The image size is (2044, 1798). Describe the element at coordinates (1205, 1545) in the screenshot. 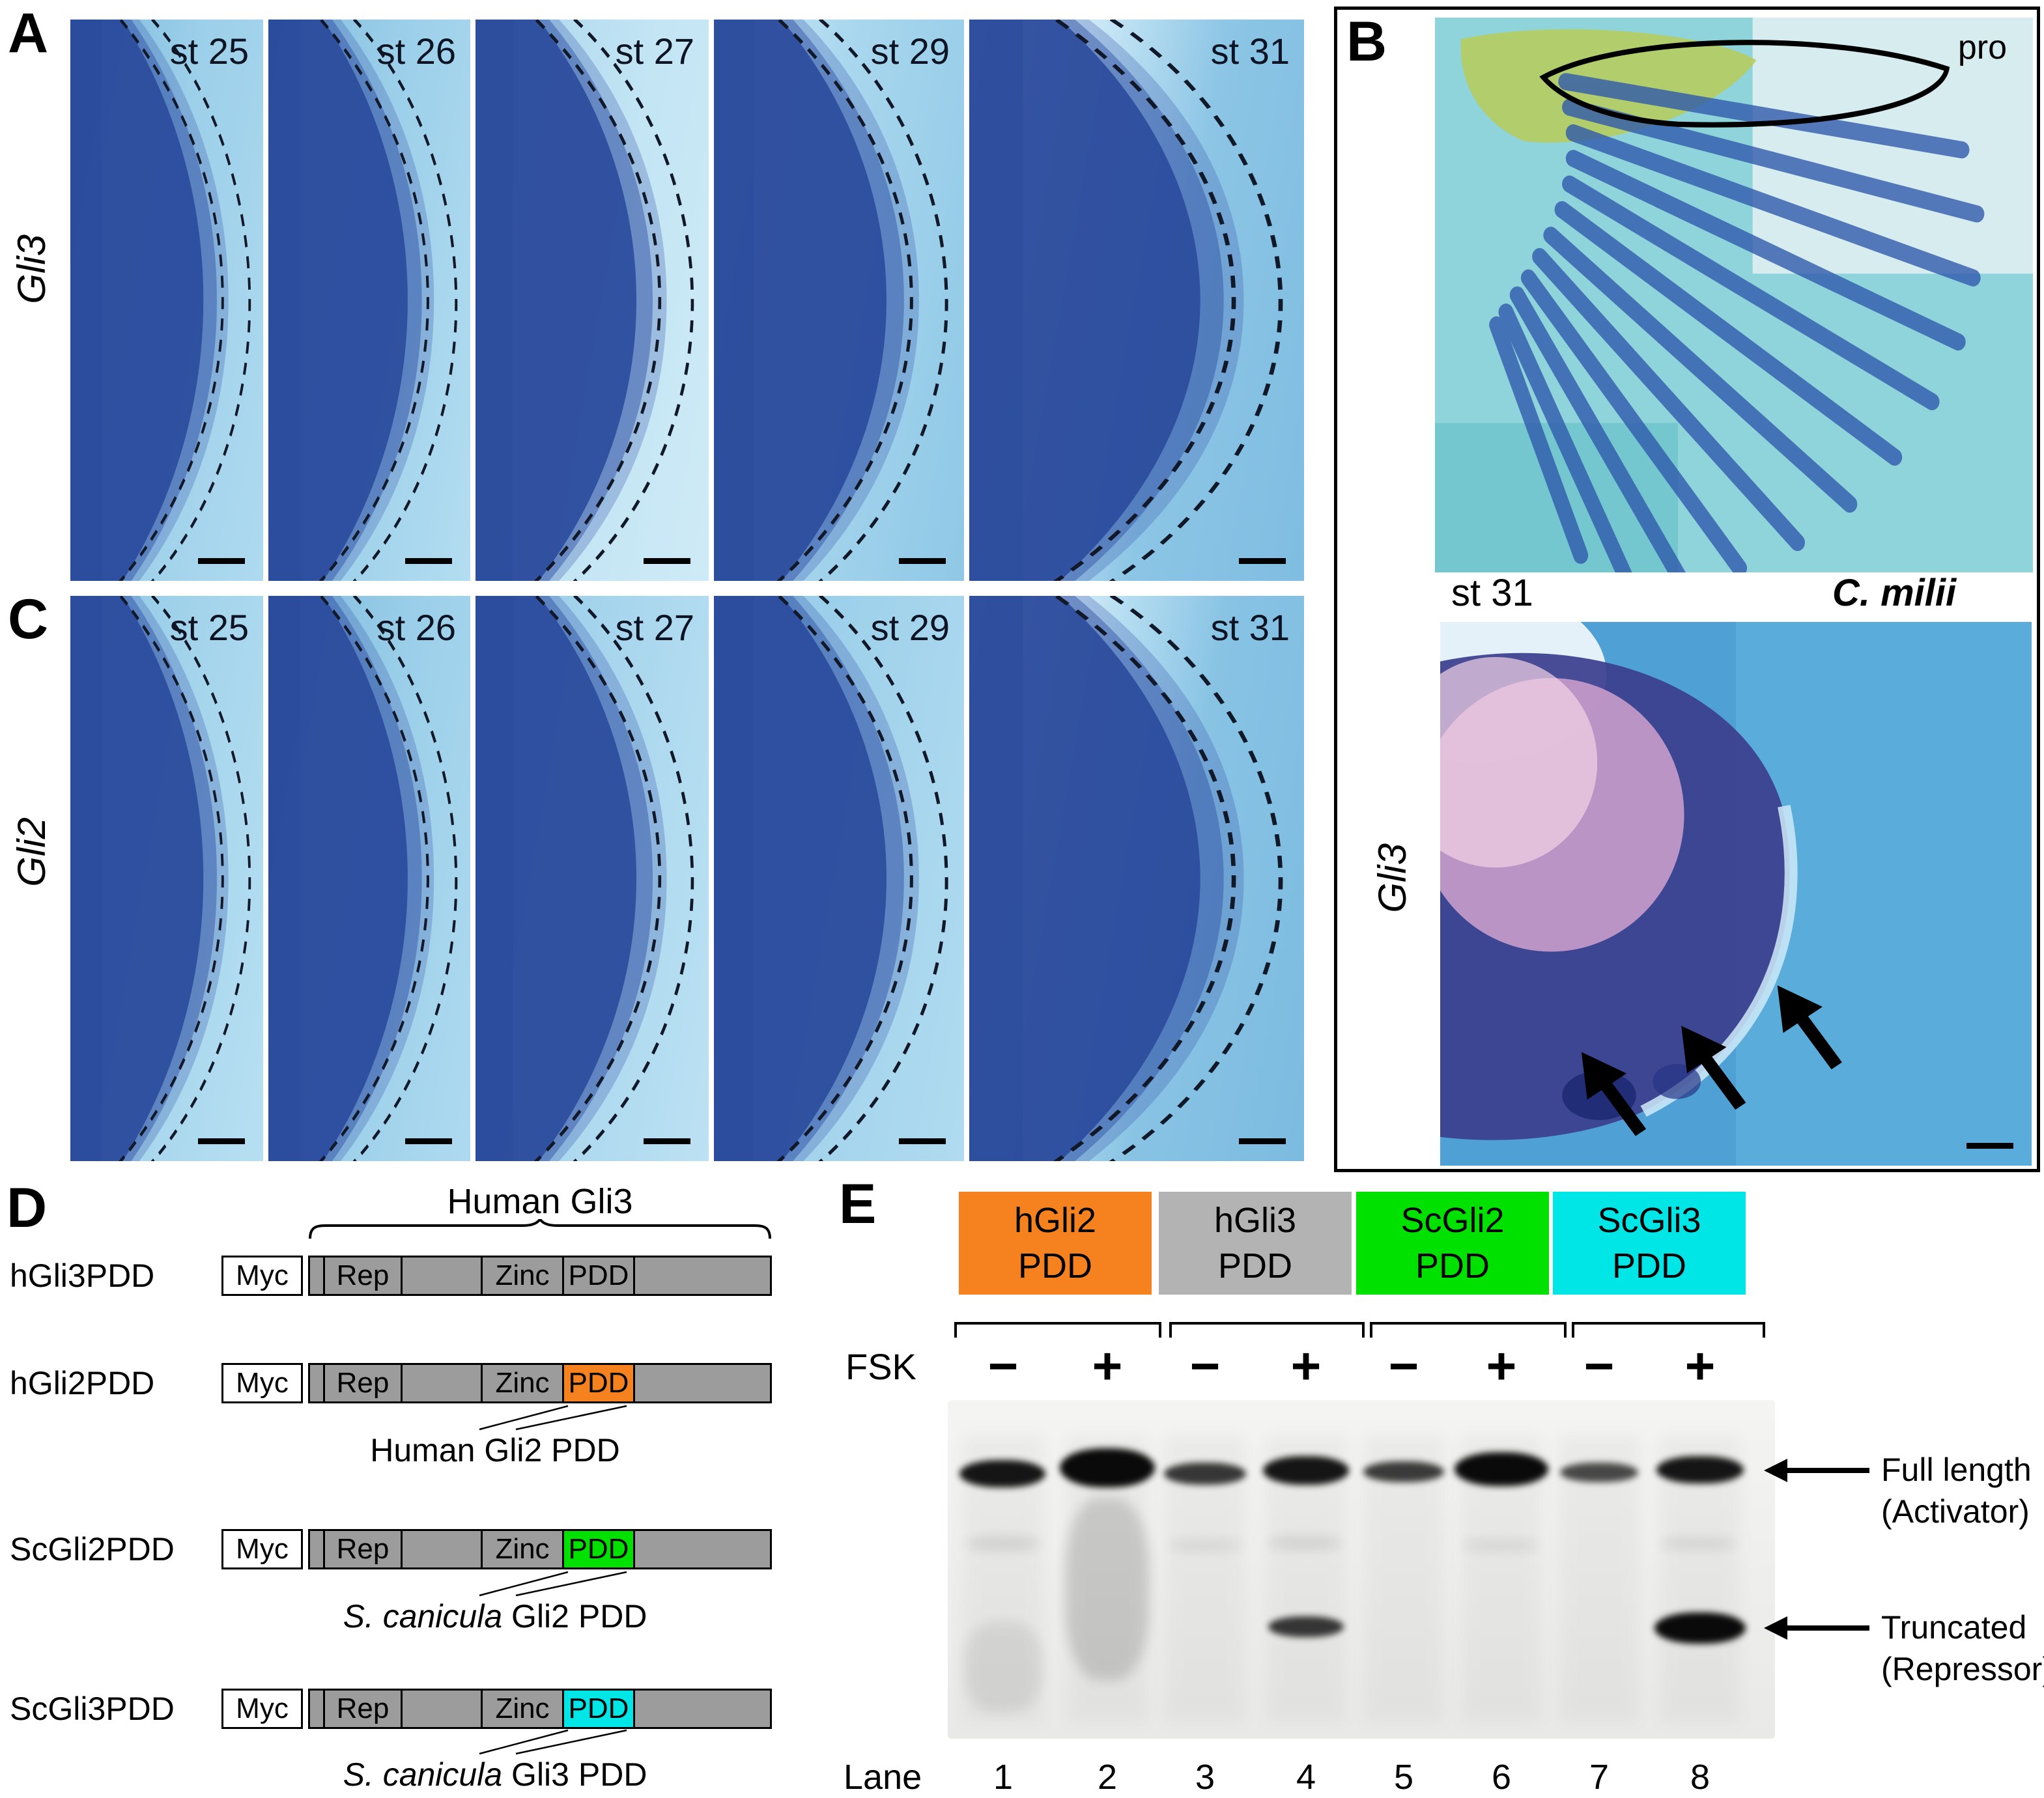

I see `faint-band-lane3` at that location.